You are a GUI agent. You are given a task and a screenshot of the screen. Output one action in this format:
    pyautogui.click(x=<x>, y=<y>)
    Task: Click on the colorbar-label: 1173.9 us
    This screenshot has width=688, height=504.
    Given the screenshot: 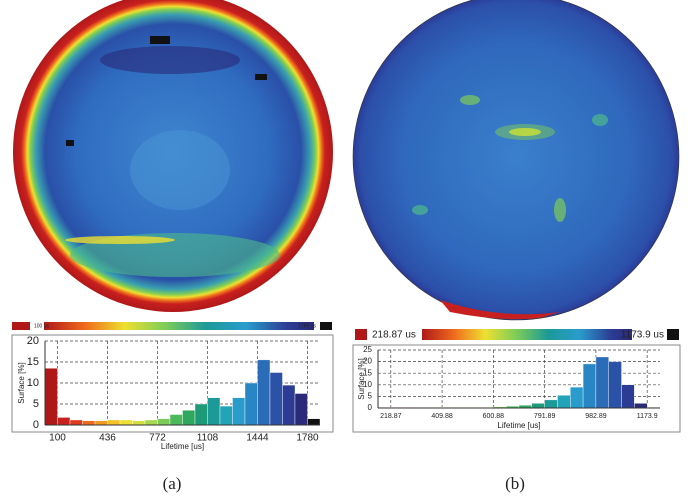 What is the action you would take?
    pyautogui.click(x=642, y=335)
    